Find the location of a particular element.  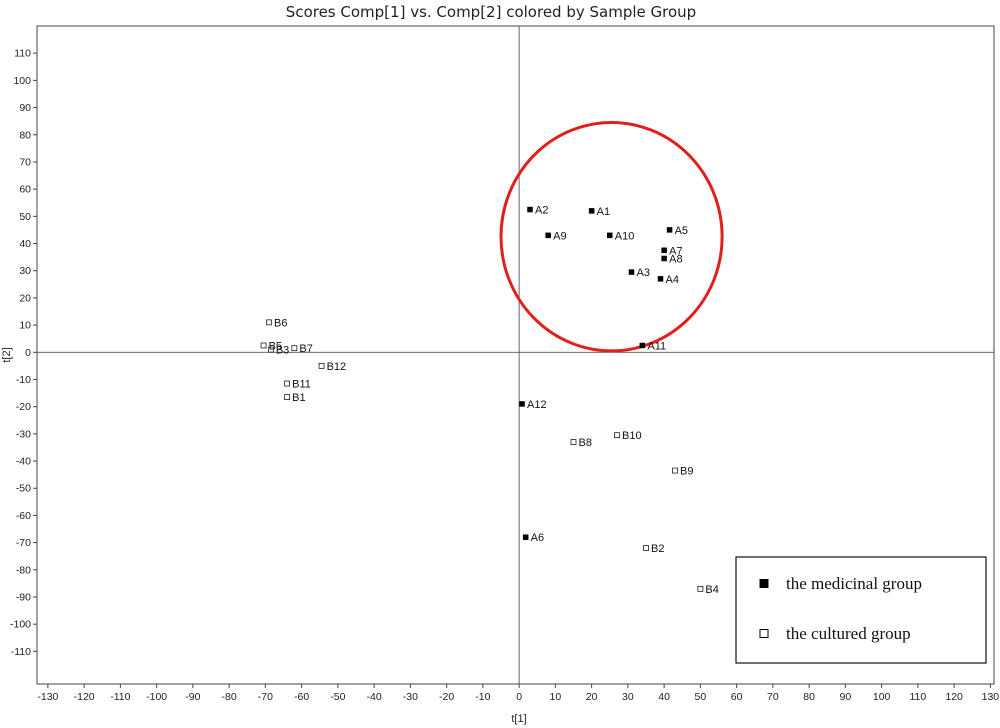

x-tick-label: -130 is located at coordinates (47, 697).